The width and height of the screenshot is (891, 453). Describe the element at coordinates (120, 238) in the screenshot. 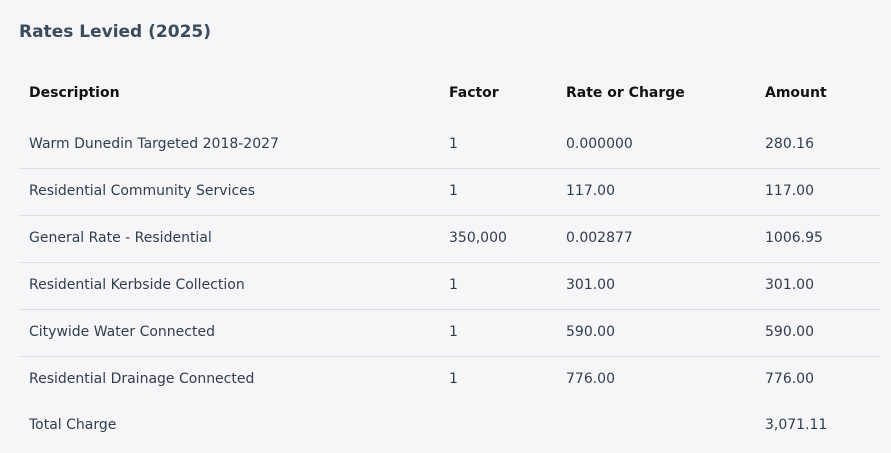

I see `table-cell: General Rate - Residential` at that location.